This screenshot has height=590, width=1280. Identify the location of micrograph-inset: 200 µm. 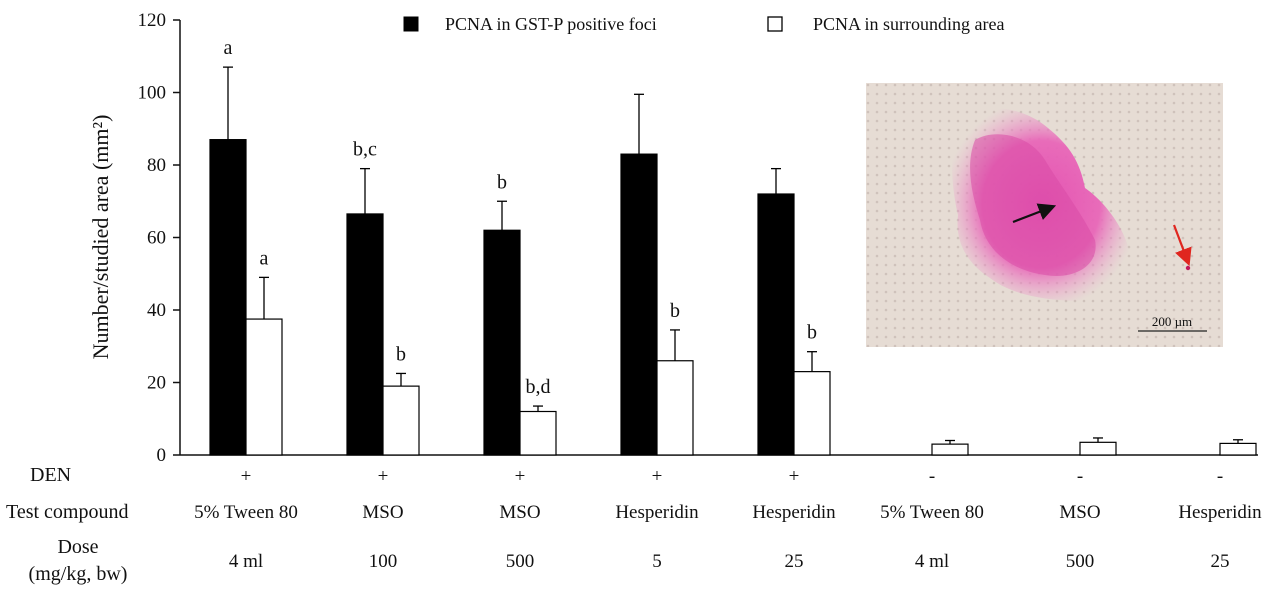
(1044, 215).